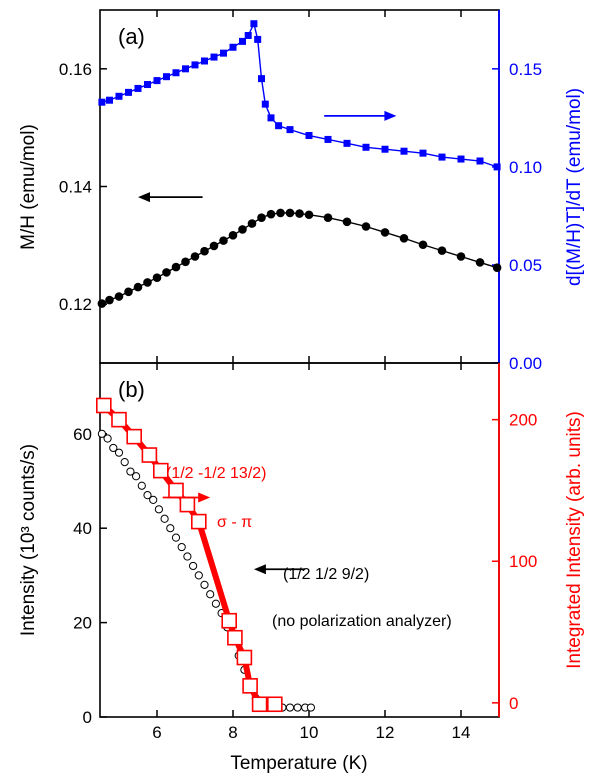 The image size is (600, 779). I want to click on black-note-label: (no polarization analyzer), so click(362, 621).